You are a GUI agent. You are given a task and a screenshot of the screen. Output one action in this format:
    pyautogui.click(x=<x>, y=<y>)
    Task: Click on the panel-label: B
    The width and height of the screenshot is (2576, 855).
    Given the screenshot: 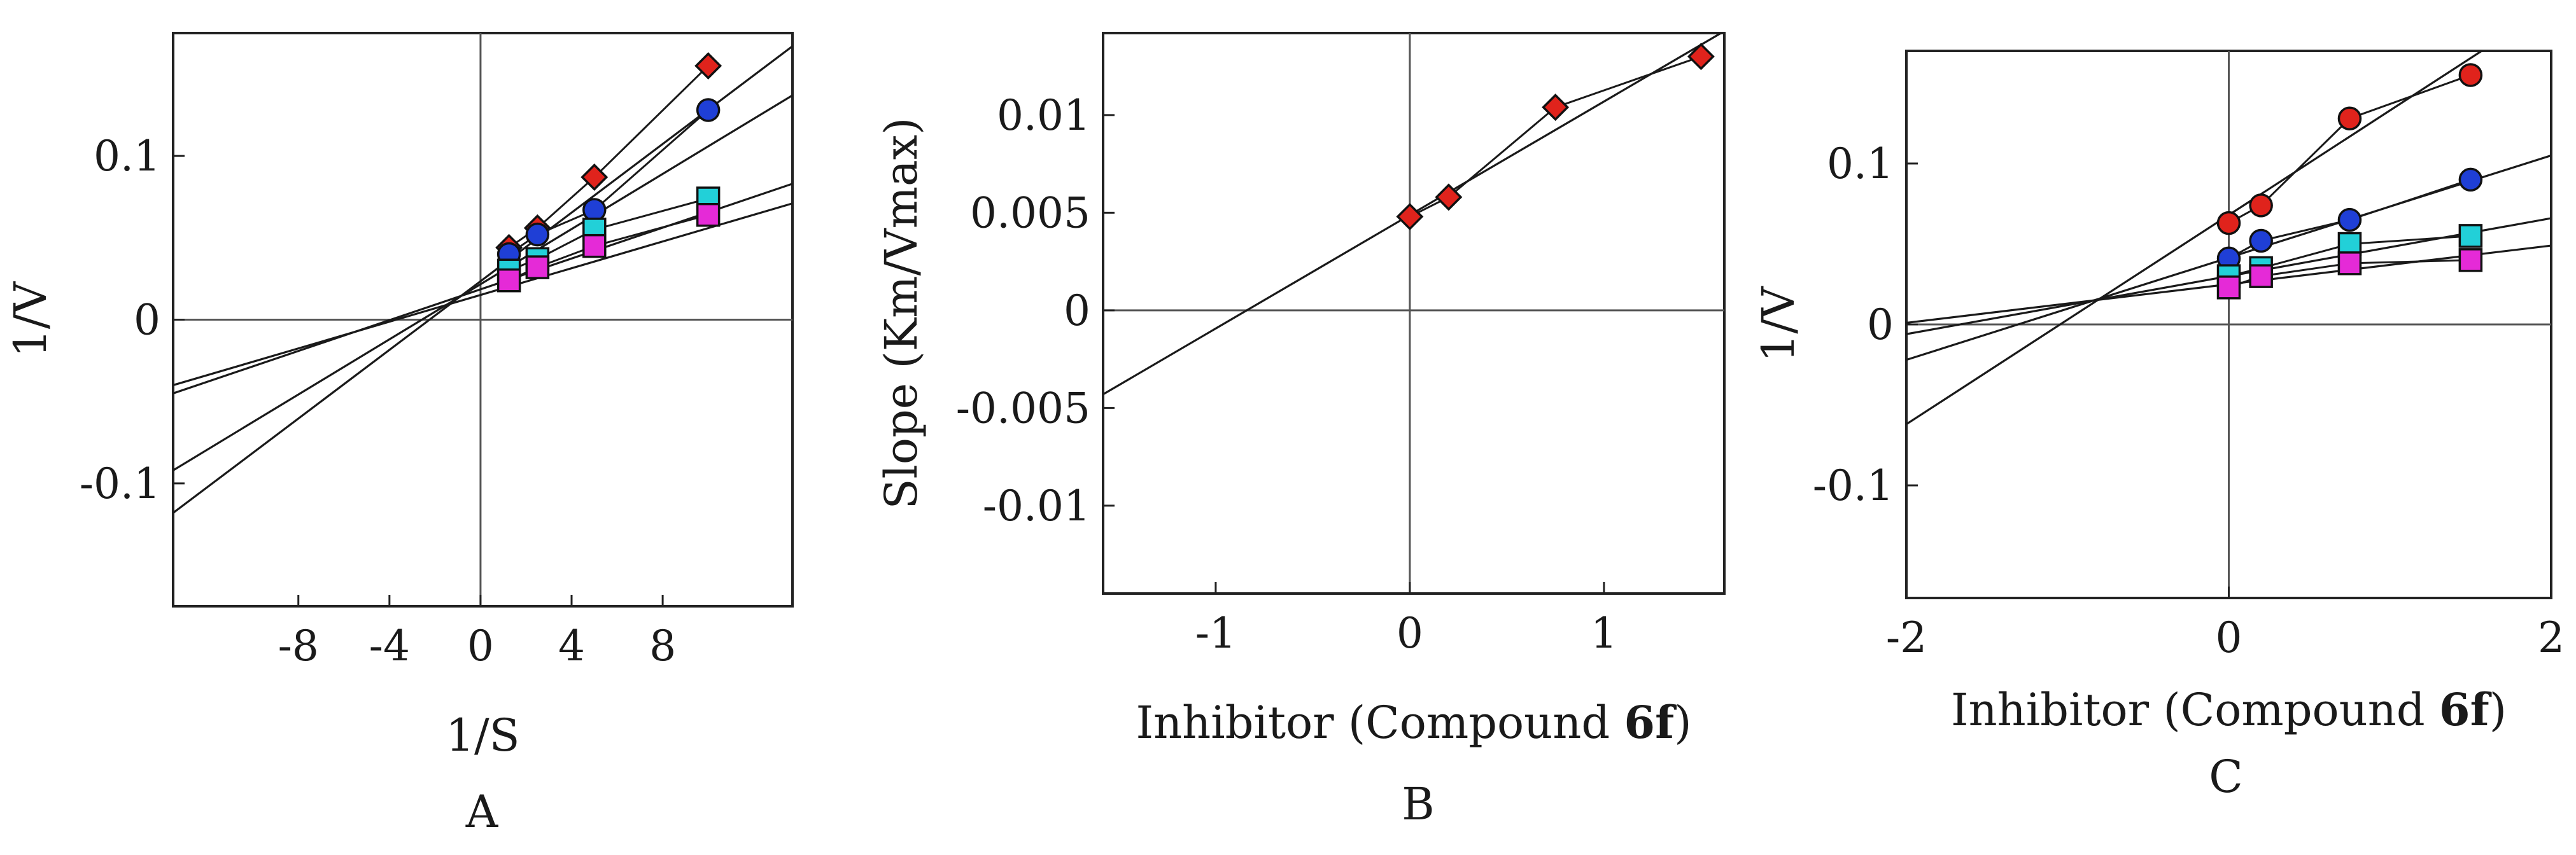 What is the action you would take?
    pyautogui.click(x=1418, y=804)
    